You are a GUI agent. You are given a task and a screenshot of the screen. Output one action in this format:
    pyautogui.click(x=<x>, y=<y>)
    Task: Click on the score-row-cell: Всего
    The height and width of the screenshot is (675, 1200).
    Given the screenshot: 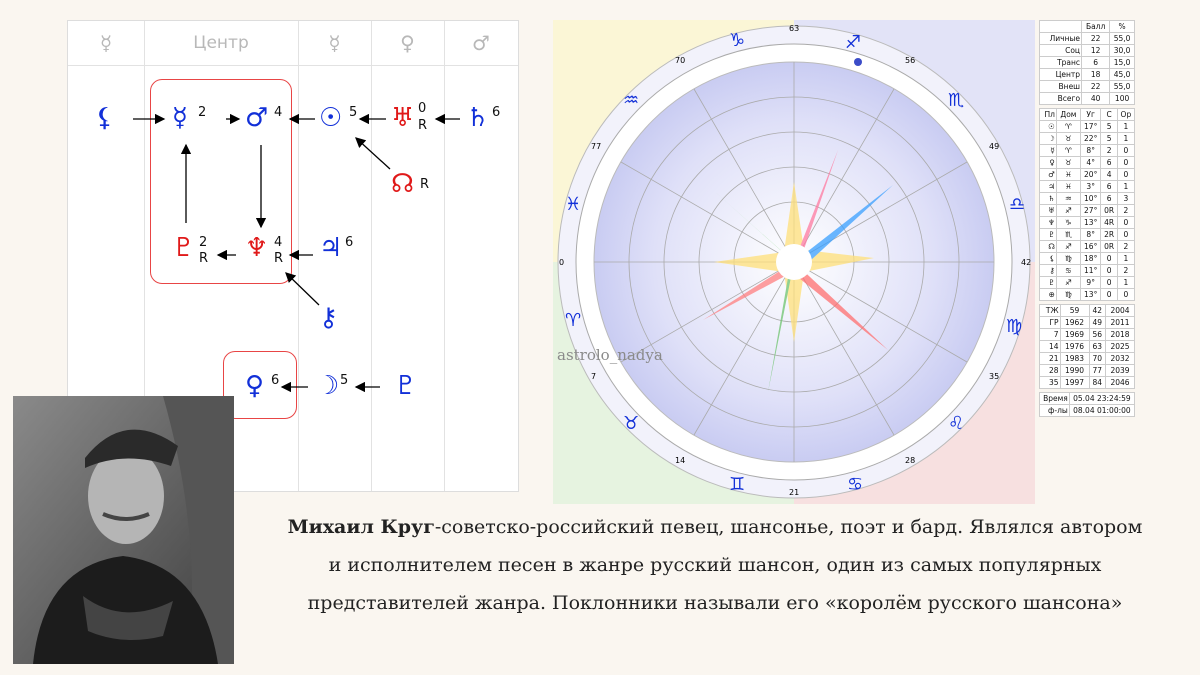 What is the action you would take?
    pyautogui.click(x=1060, y=98)
    